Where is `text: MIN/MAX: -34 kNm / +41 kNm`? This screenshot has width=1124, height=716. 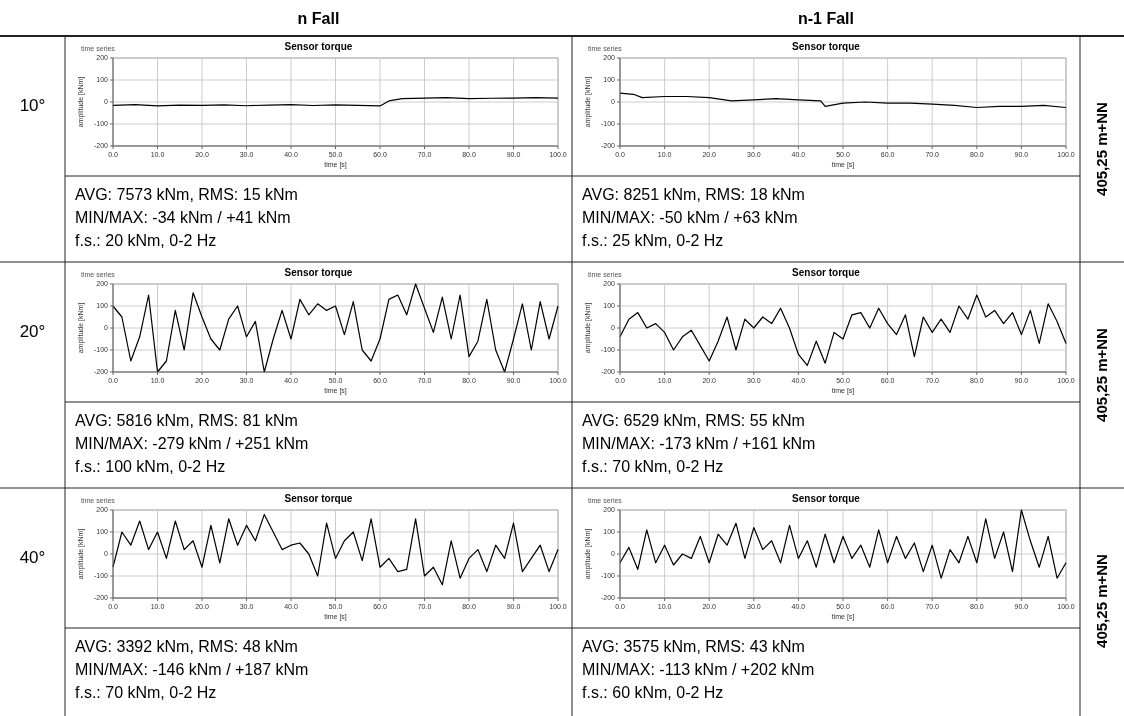 text: MIN/MAX: -34 kNm / +41 kNm is located at coordinates (183, 217).